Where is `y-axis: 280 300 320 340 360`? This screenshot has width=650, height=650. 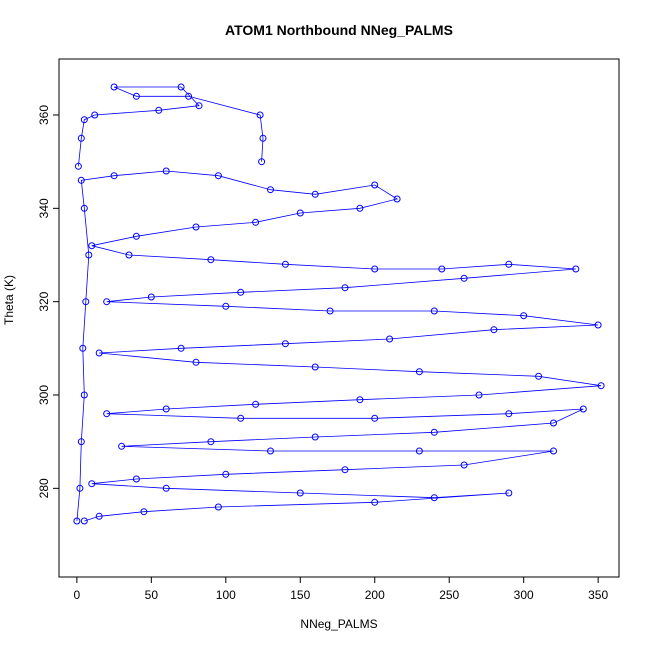
y-axis: 280 300 320 340 360 is located at coordinates (48, 301).